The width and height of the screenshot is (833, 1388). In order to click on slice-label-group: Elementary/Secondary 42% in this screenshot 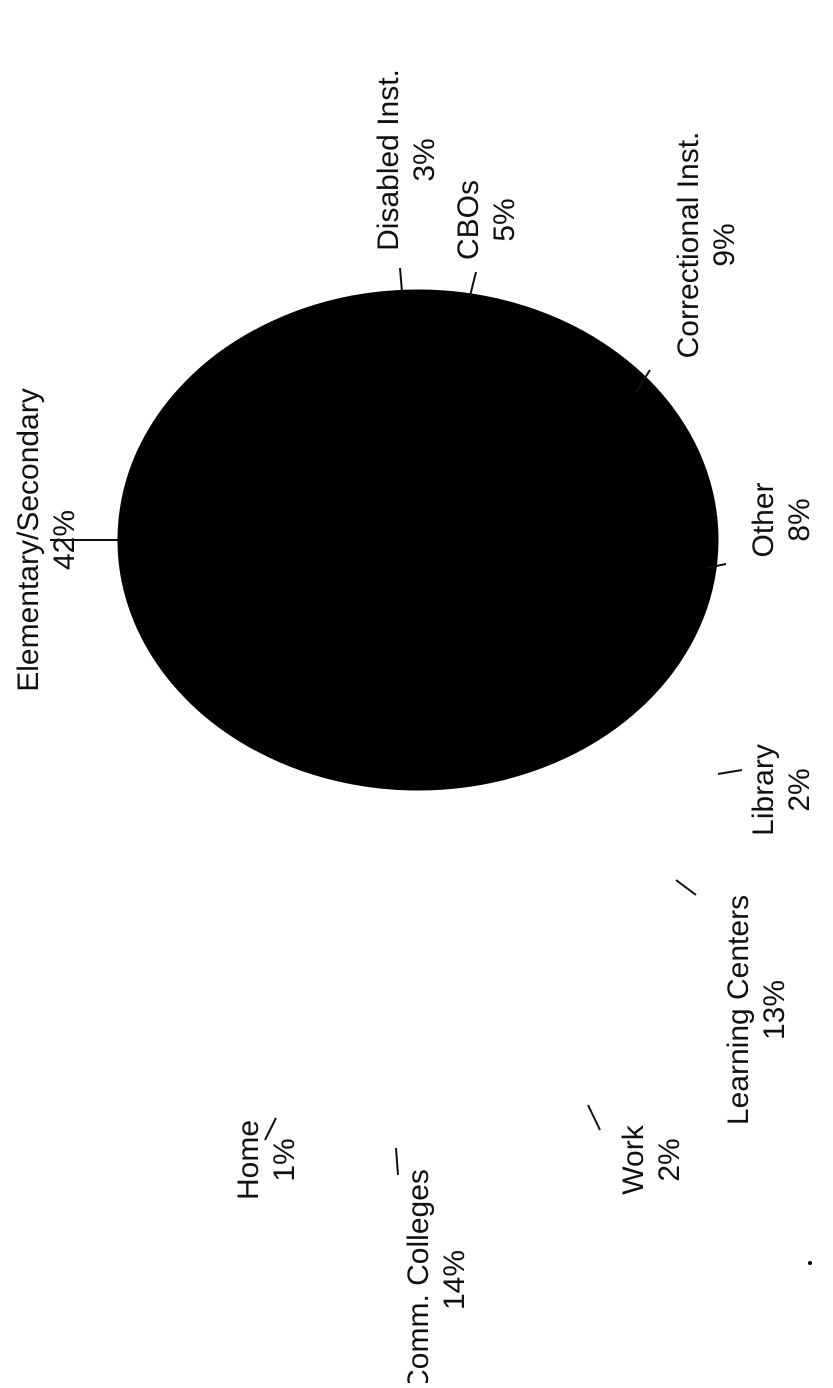, I will do `click(46, 540)`.